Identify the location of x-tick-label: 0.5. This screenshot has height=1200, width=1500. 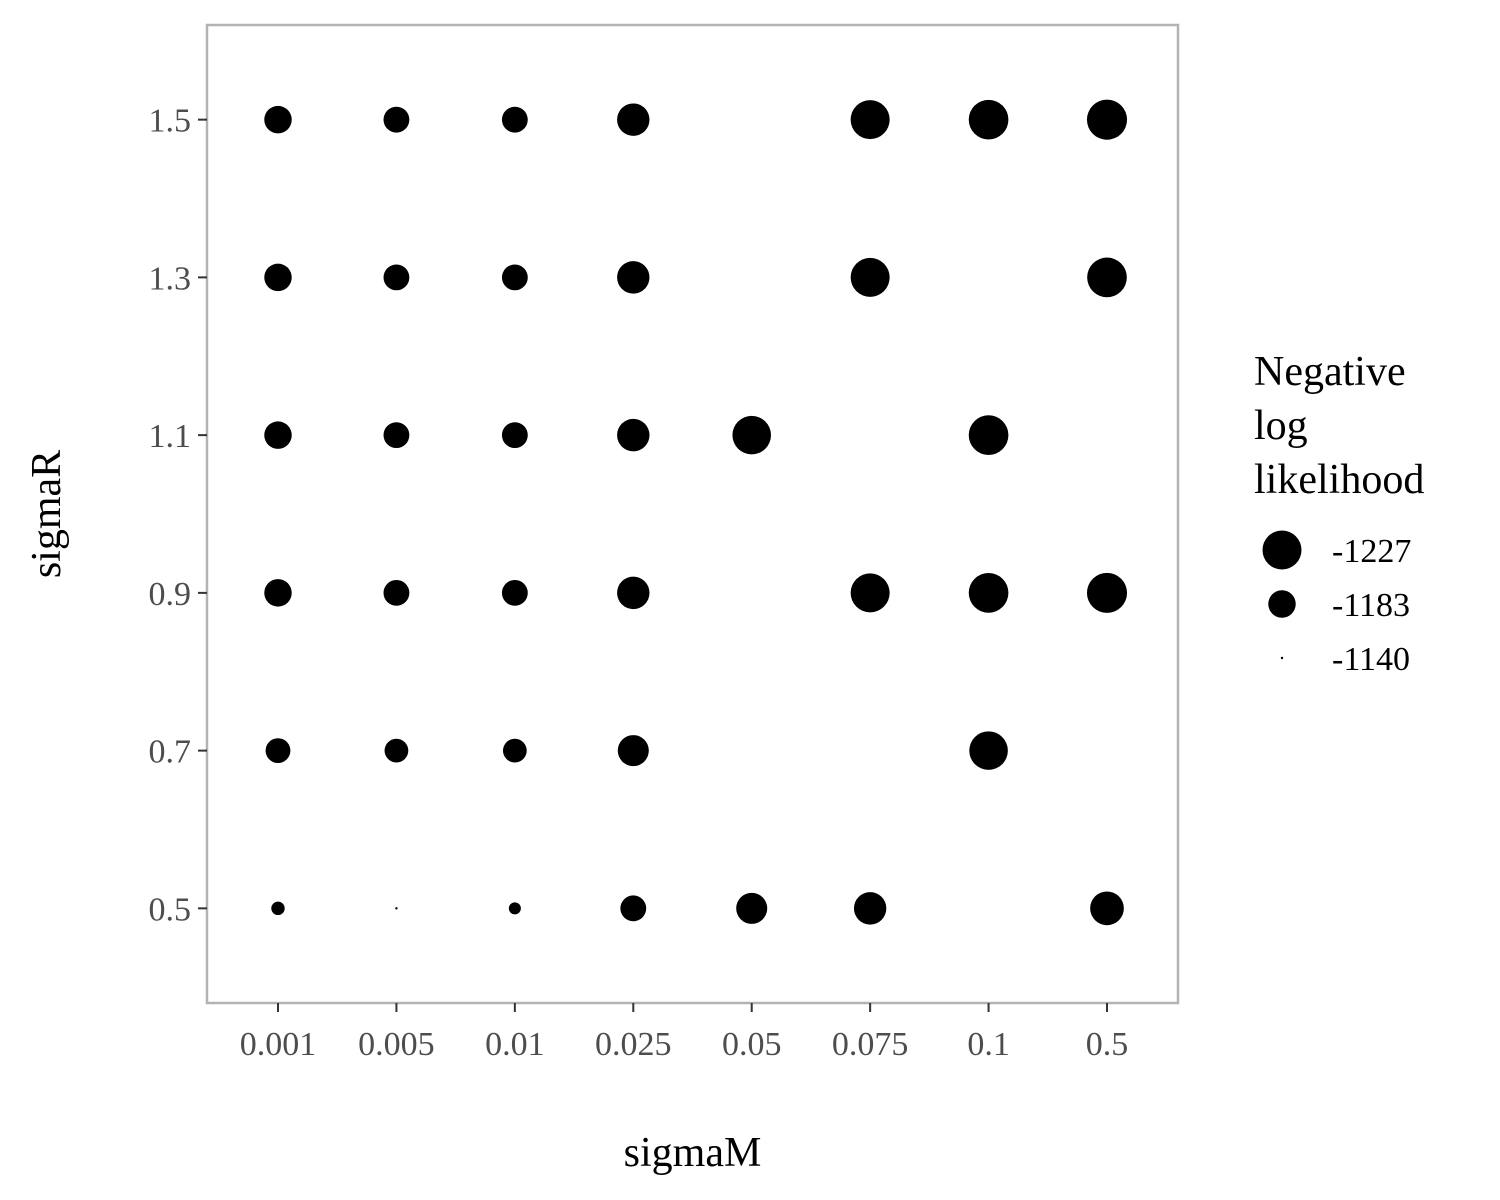
(1107, 1044).